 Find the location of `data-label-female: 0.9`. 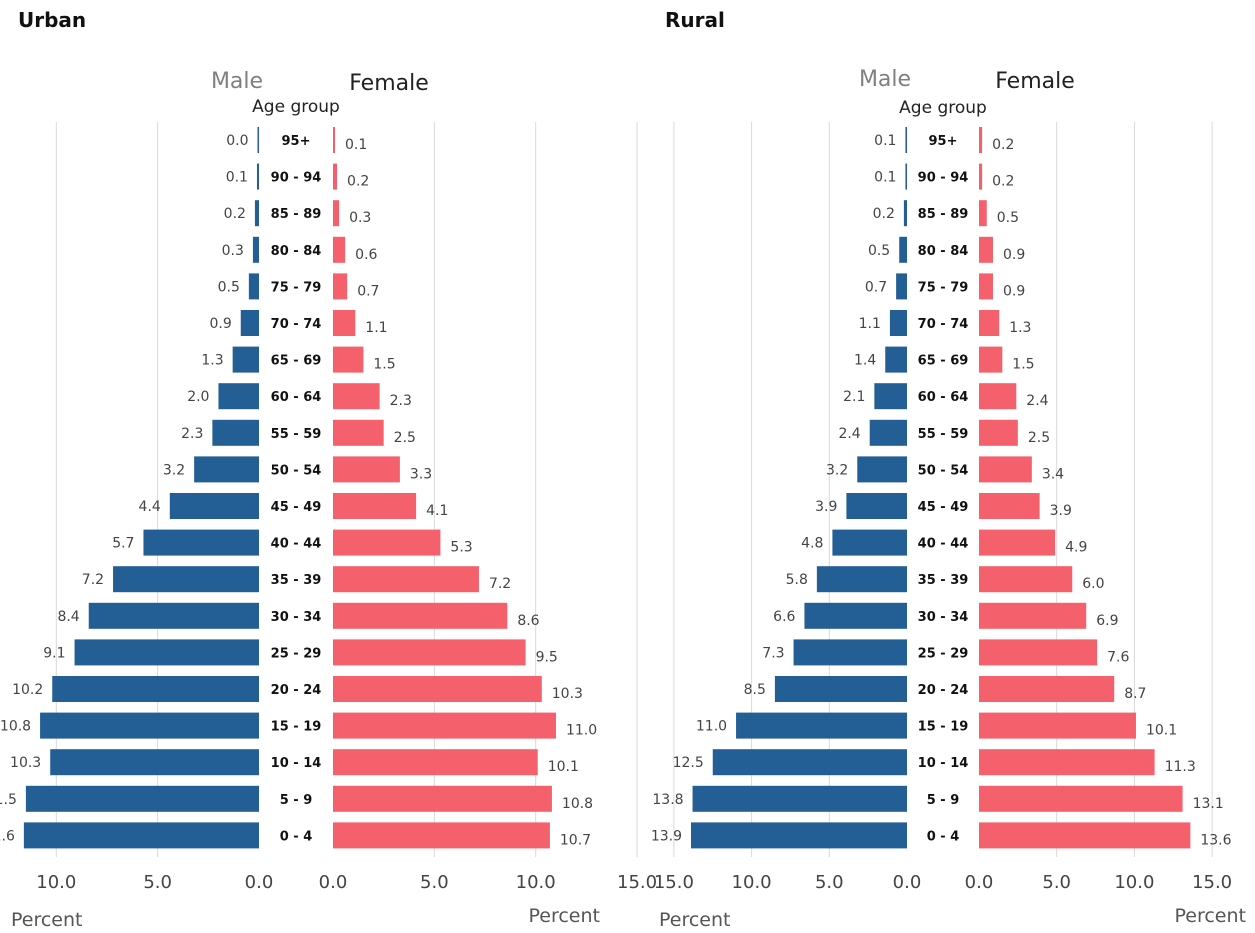

data-label-female: 0.9 is located at coordinates (1014, 255).